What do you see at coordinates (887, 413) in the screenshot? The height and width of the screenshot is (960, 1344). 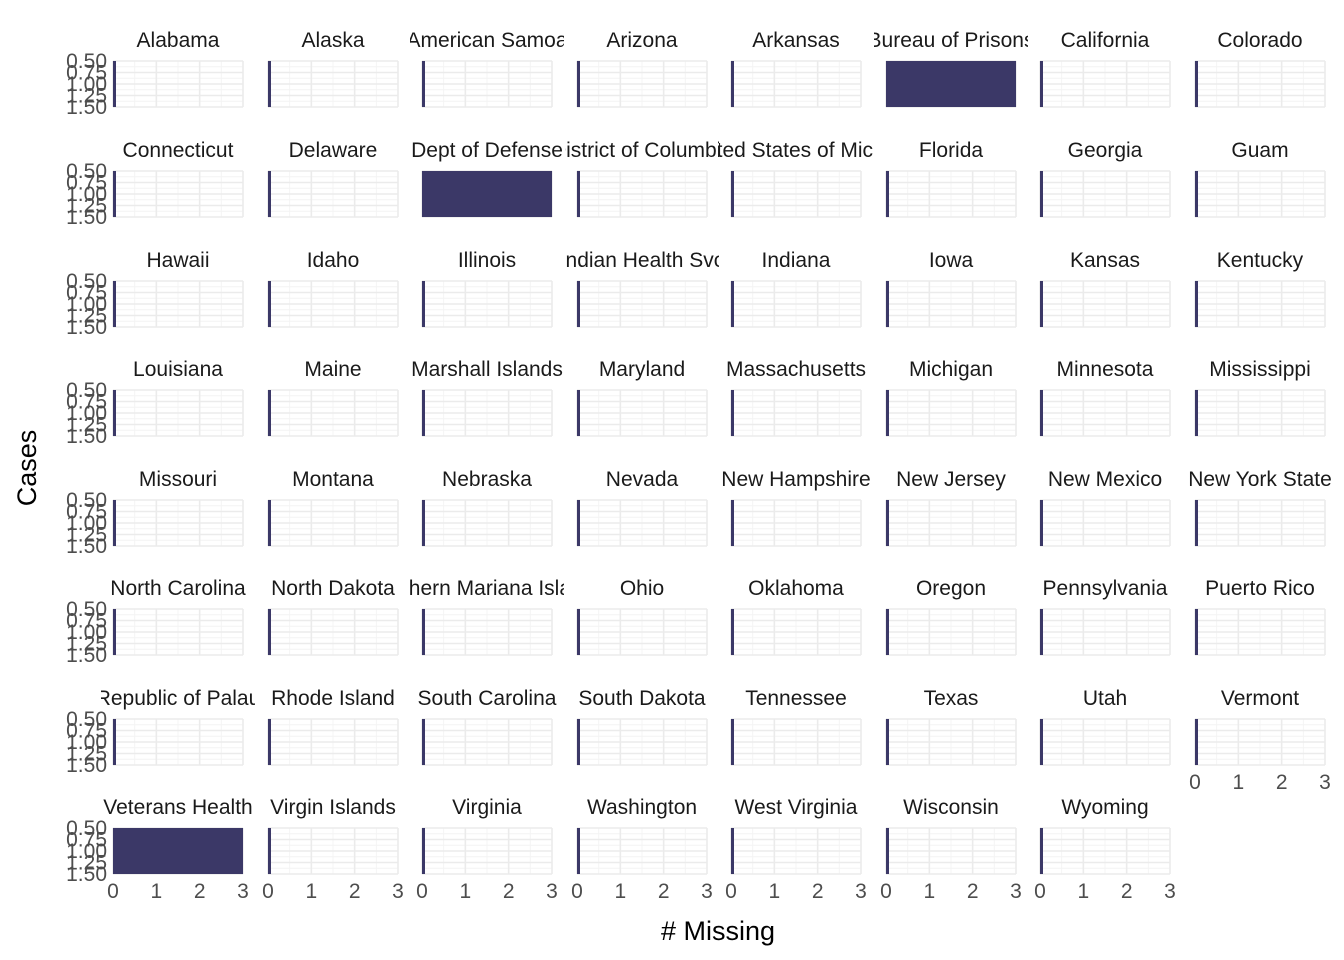 I see `bar-michigan` at bounding box center [887, 413].